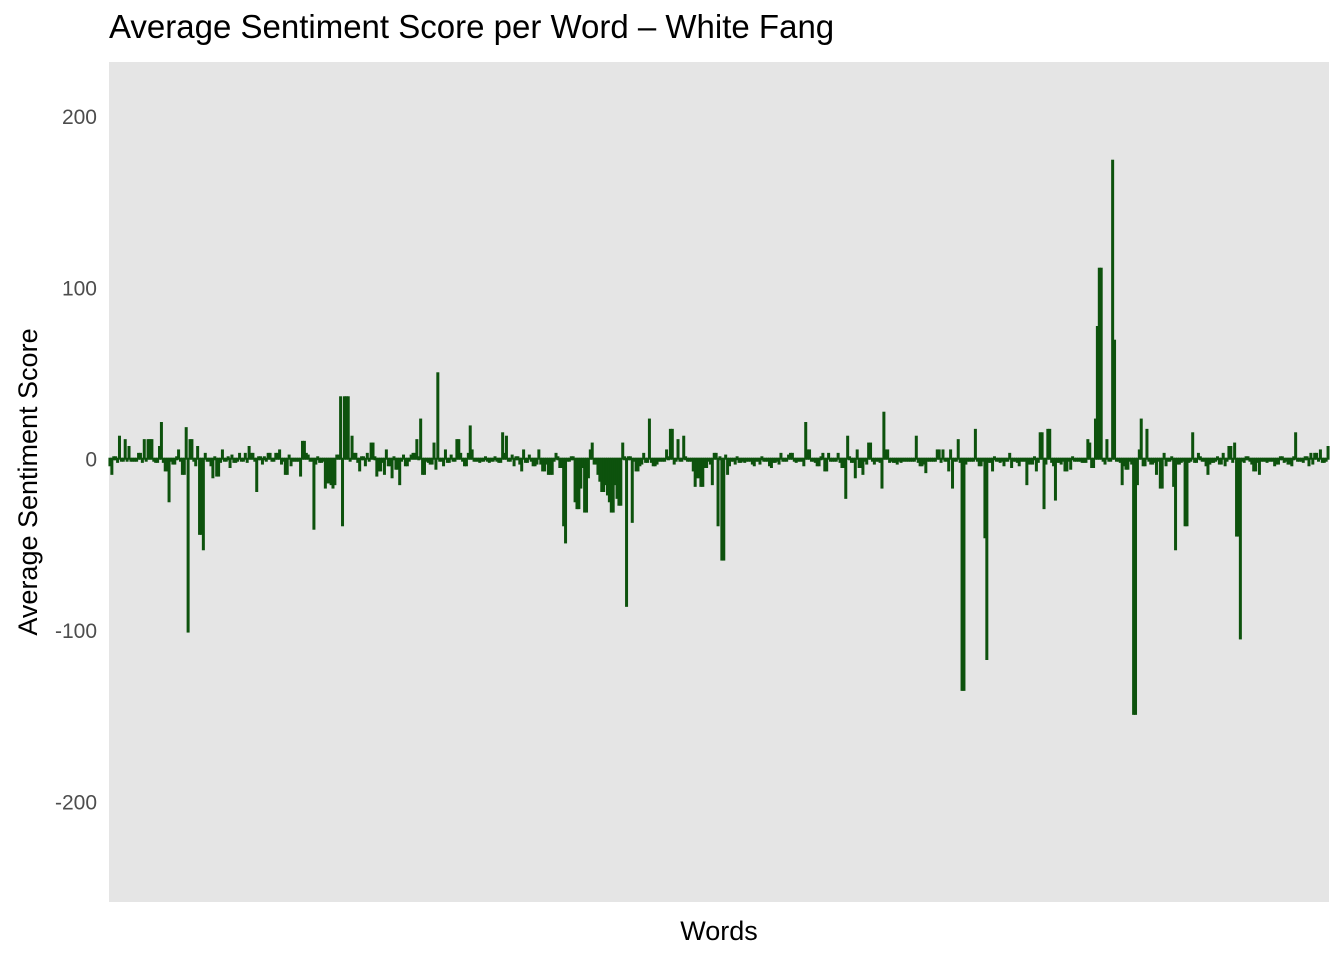 This screenshot has height=960, width=1344. What do you see at coordinates (79, 288) in the screenshot?
I see `y-tick-label: 100` at bounding box center [79, 288].